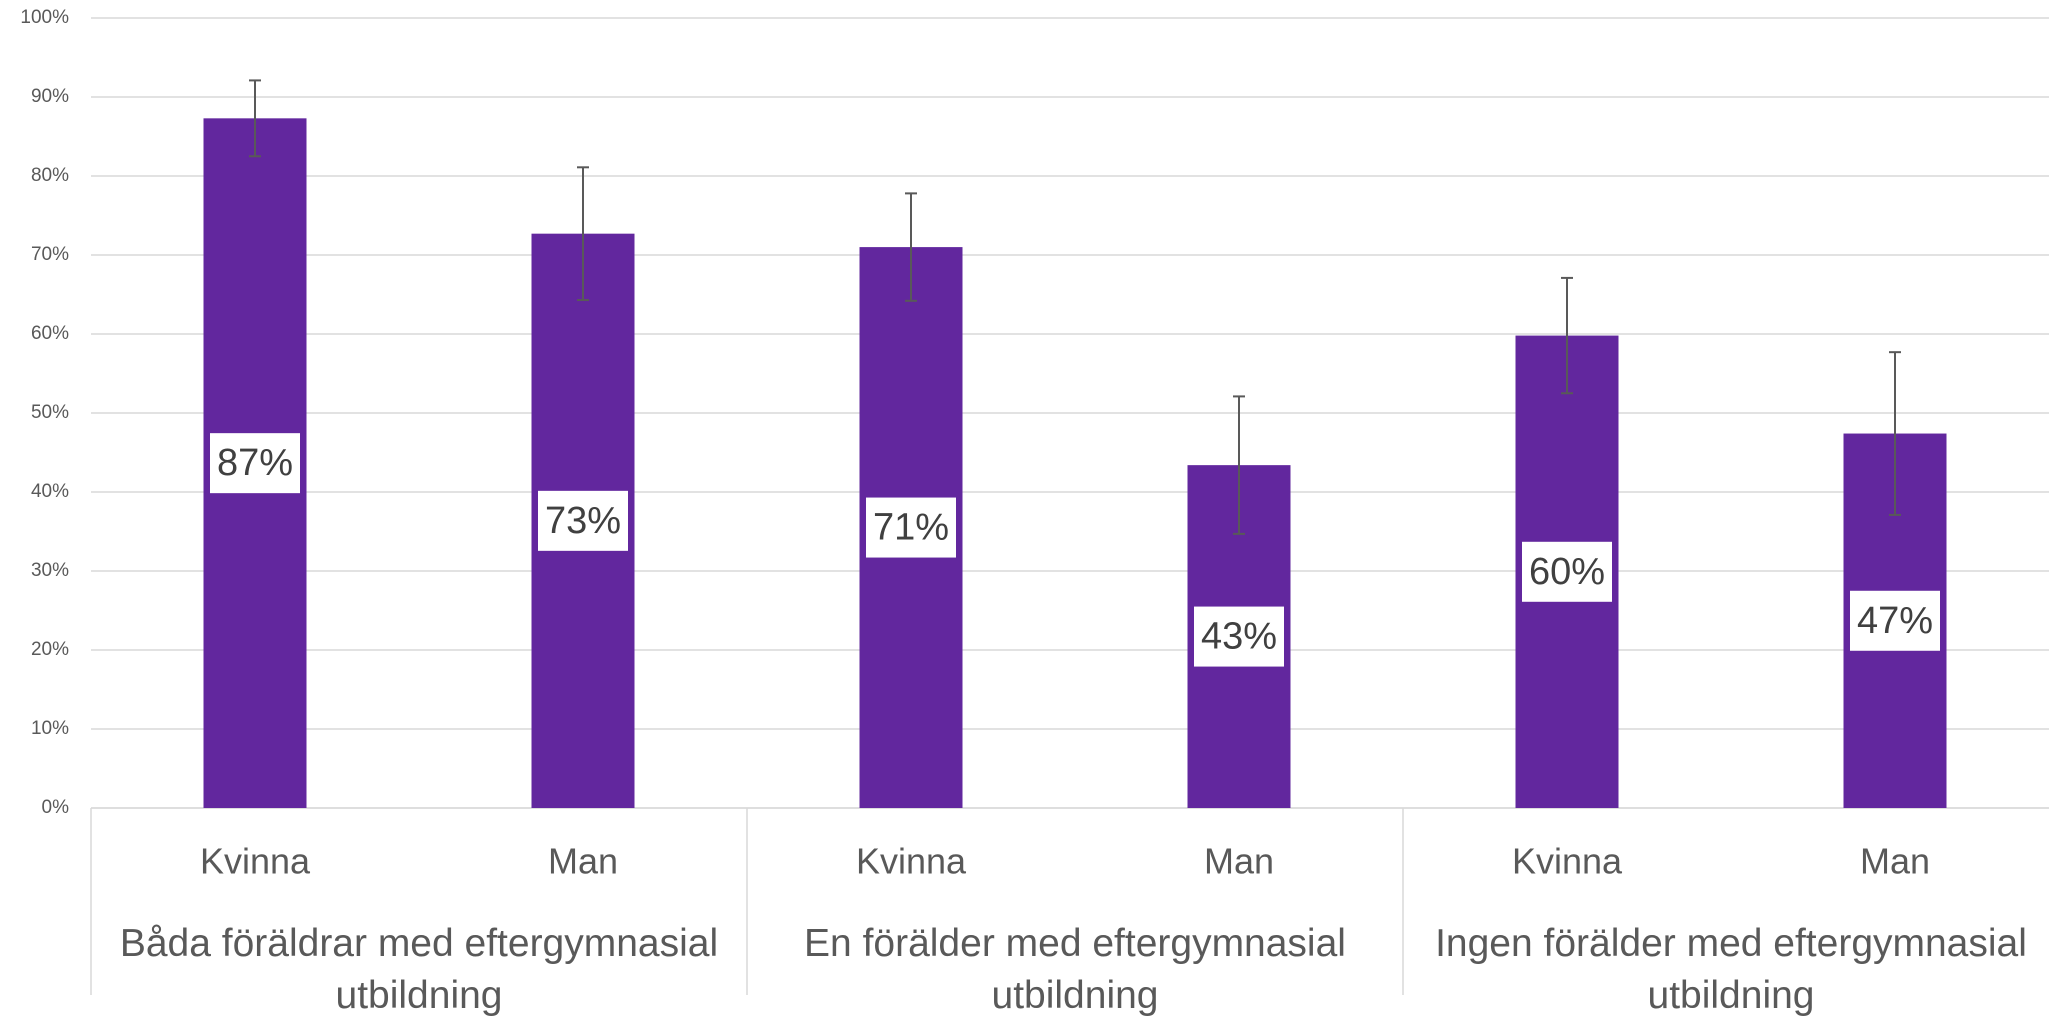  I want to click on y-tick-label: 10%, so click(50, 728).